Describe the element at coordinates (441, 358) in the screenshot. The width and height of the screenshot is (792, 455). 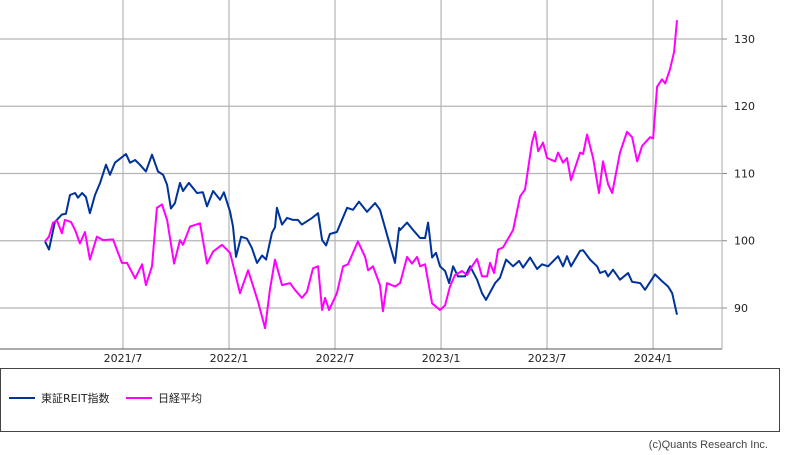
I see `x-tick-label: 2023/1` at that location.